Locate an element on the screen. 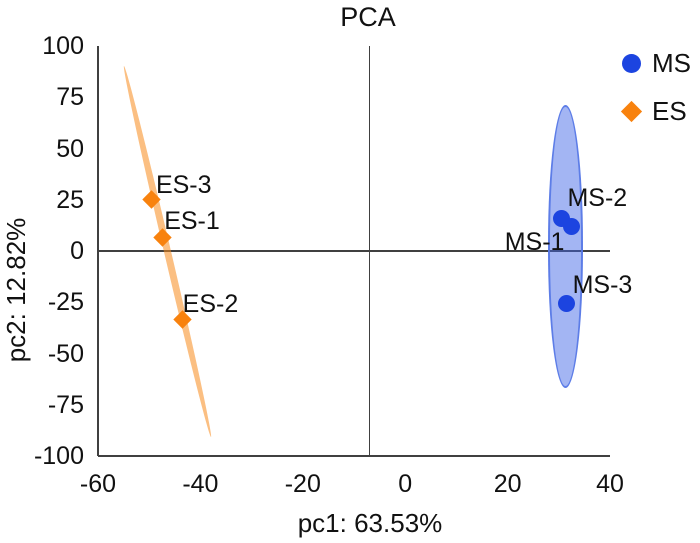 The height and width of the screenshot is (543, 700). legend: MS ES is located at coordinates (655, 87).